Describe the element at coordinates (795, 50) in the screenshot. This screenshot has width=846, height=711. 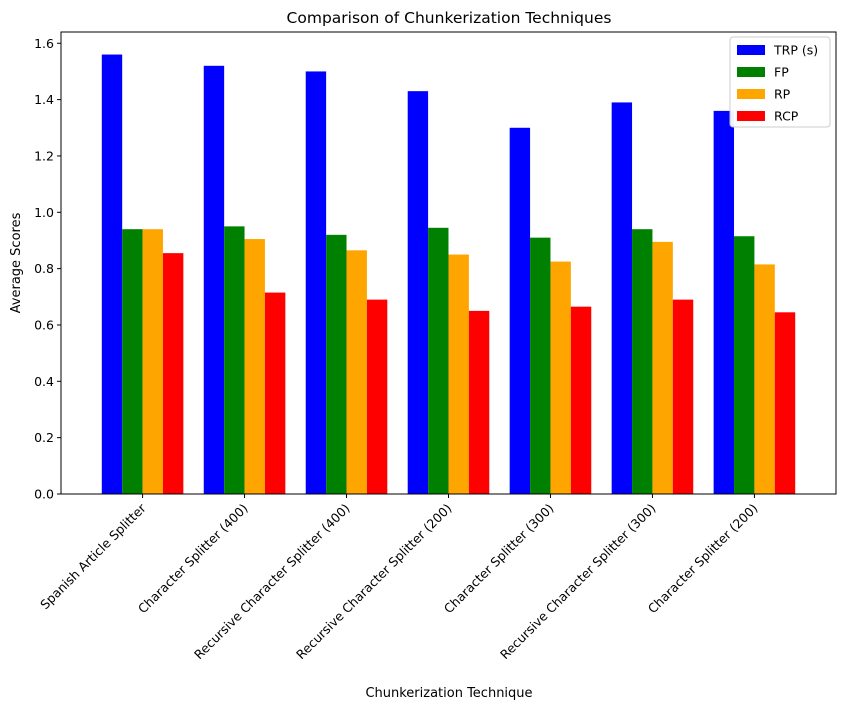
I see `legend-label: TRP (s)` at that location.